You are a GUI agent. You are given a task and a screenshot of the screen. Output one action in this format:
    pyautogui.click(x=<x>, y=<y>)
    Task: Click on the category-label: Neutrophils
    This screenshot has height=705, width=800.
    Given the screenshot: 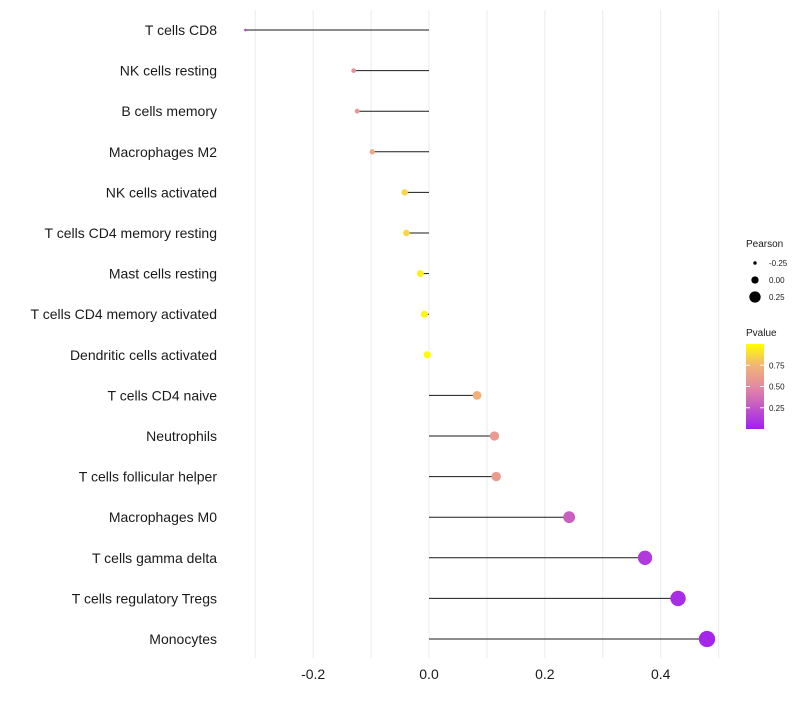 What is the action you would take?
    pyautogui.click(x=181, y=436)
    